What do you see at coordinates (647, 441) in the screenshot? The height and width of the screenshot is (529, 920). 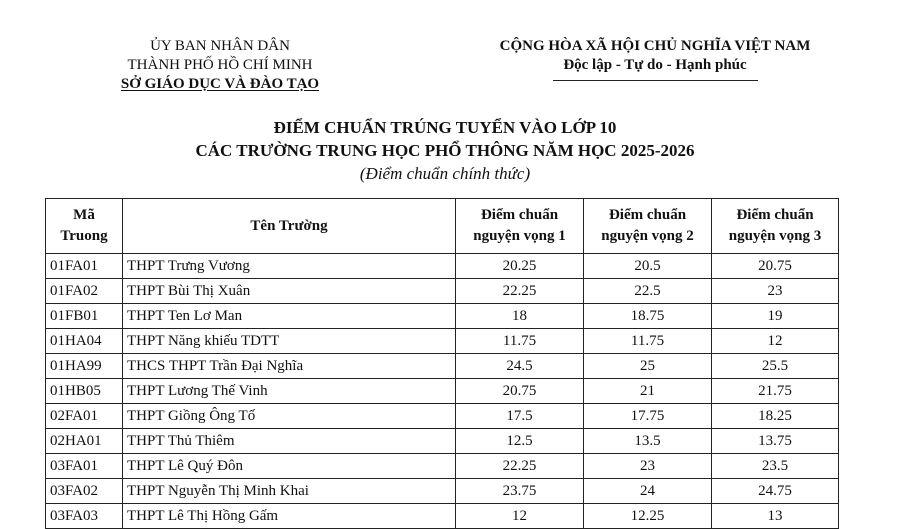 I see `score-cell: 13.5` at bounding box center [647, 441].